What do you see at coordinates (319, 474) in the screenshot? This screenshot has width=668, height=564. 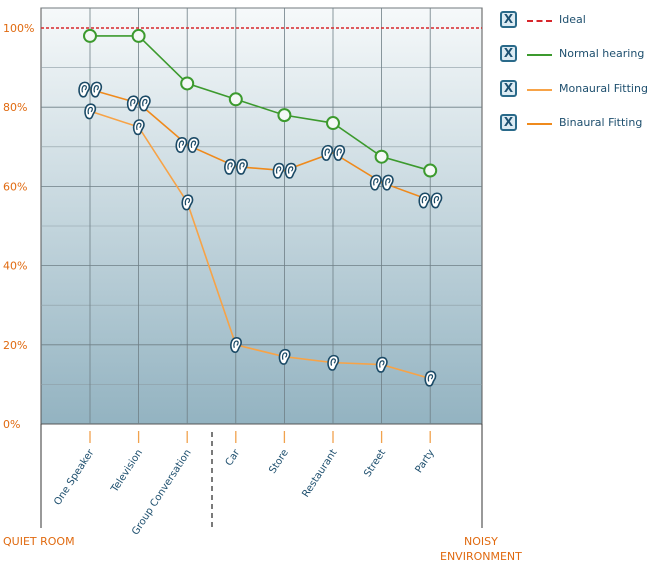 I see `x-tick-label: Restaurant` at bounding box center [319, 474].